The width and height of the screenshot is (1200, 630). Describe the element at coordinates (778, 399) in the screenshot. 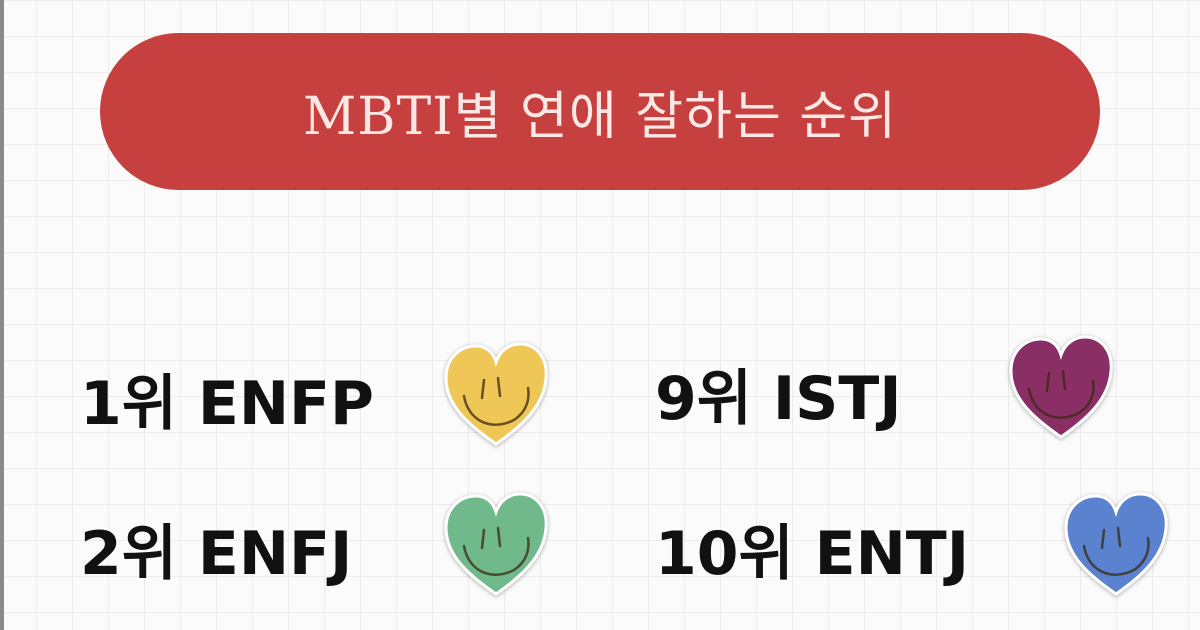

I see `rank-item-9: 9위 ISTJ` at that location.